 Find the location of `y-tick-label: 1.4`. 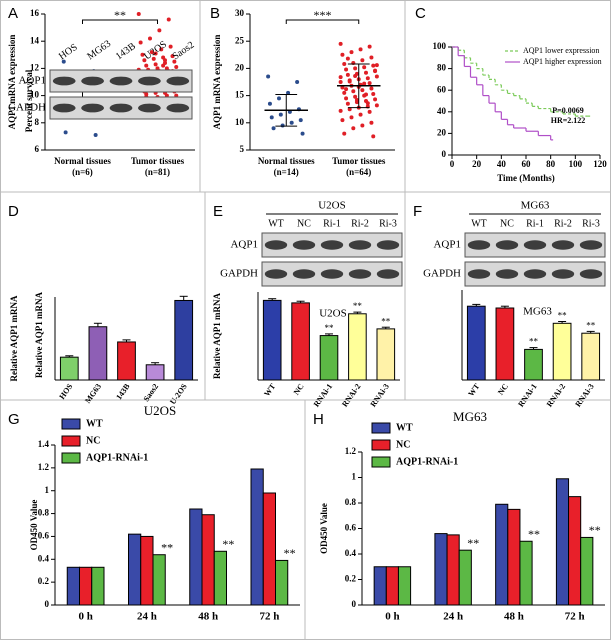

y-tick-label: 1.4 is located at coordinates (44, 444).